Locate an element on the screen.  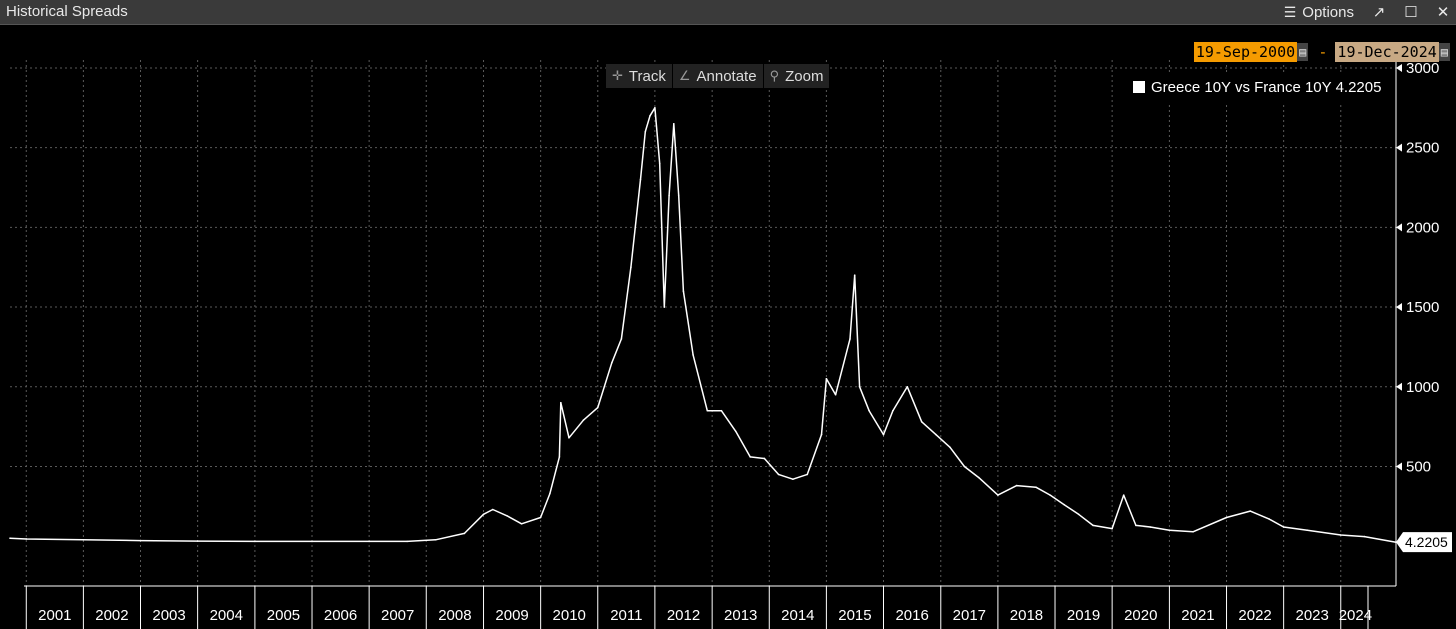
square-icon: ☐ is located at coordinates (1411, 12).